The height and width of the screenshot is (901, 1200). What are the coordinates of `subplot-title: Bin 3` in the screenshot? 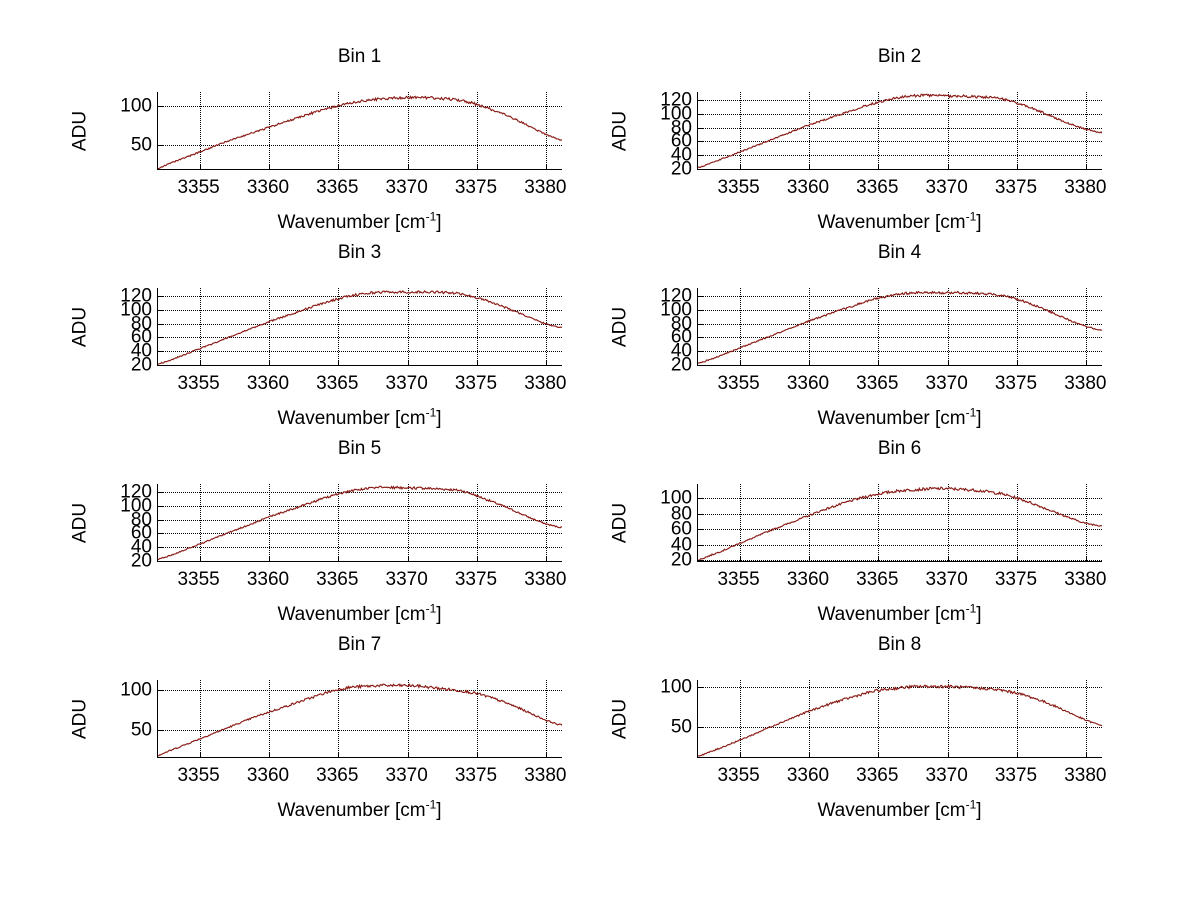 It's located at (359, 252).